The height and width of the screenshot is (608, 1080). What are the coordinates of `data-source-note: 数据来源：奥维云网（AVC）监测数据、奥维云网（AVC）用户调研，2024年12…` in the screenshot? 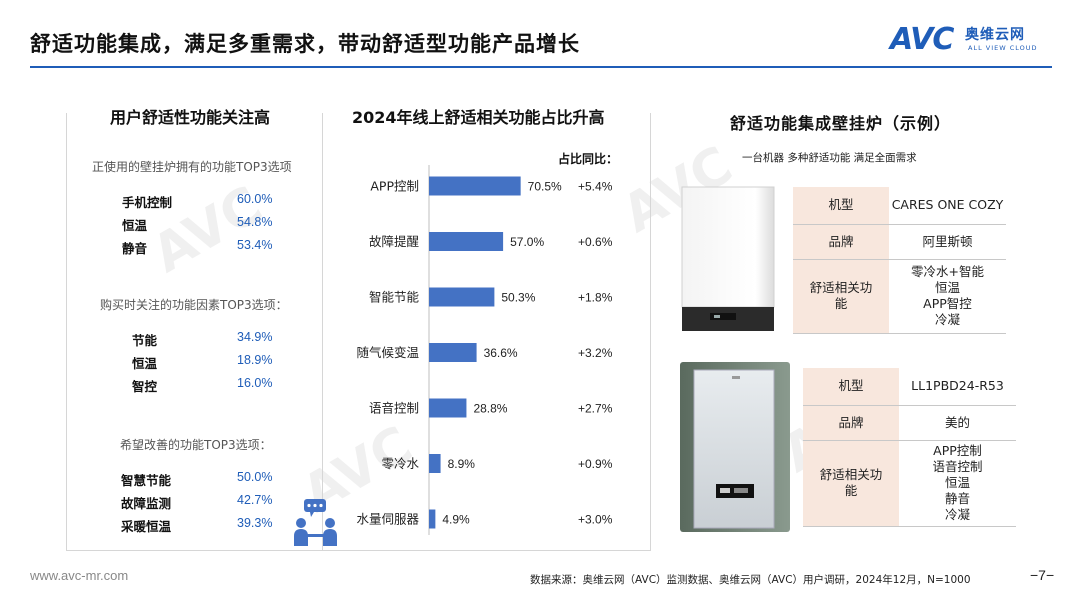 It's located at (750, 580).